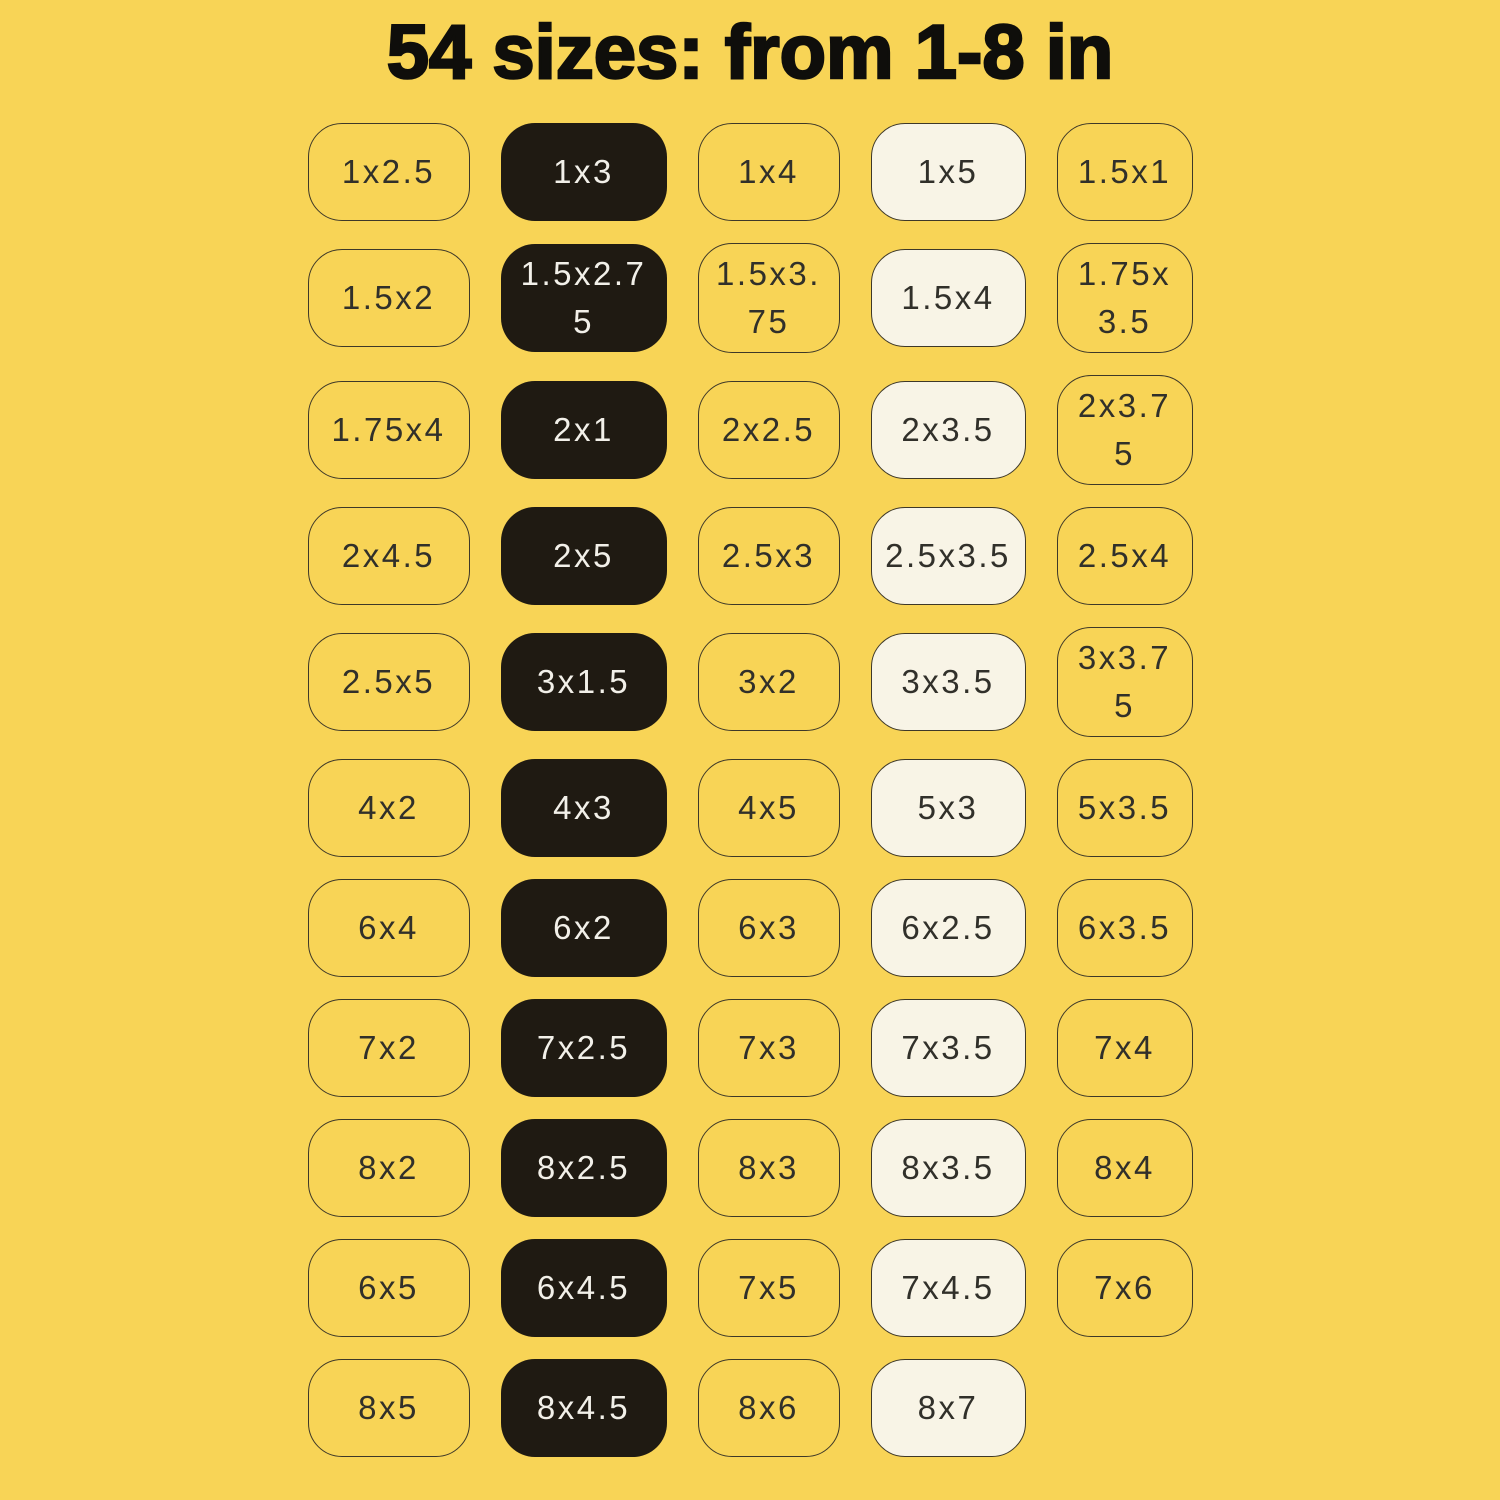  Describe the element at coordinates (583, 1048) in the screenshot. I see `size-pill: 7x2.5` at that location.